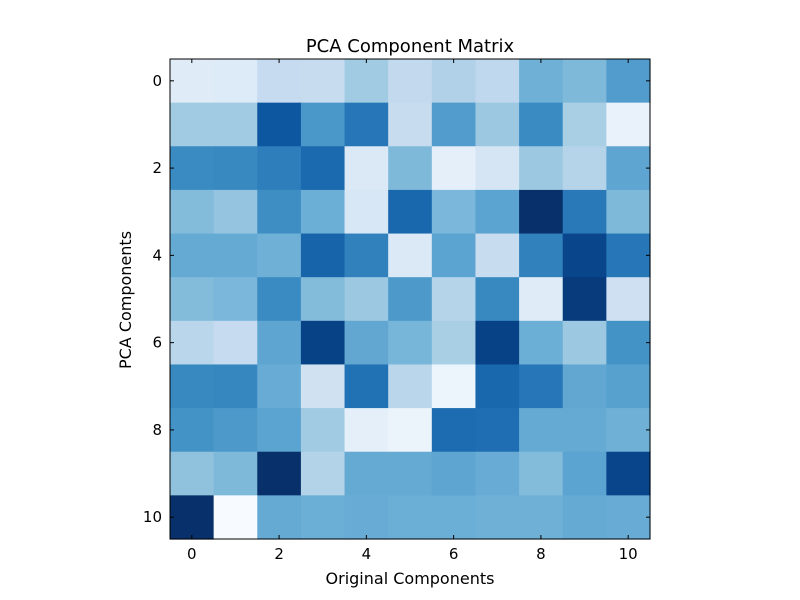 The image size is (800, 600). I want to click on y-tick-label: 2, so click(157, 168).